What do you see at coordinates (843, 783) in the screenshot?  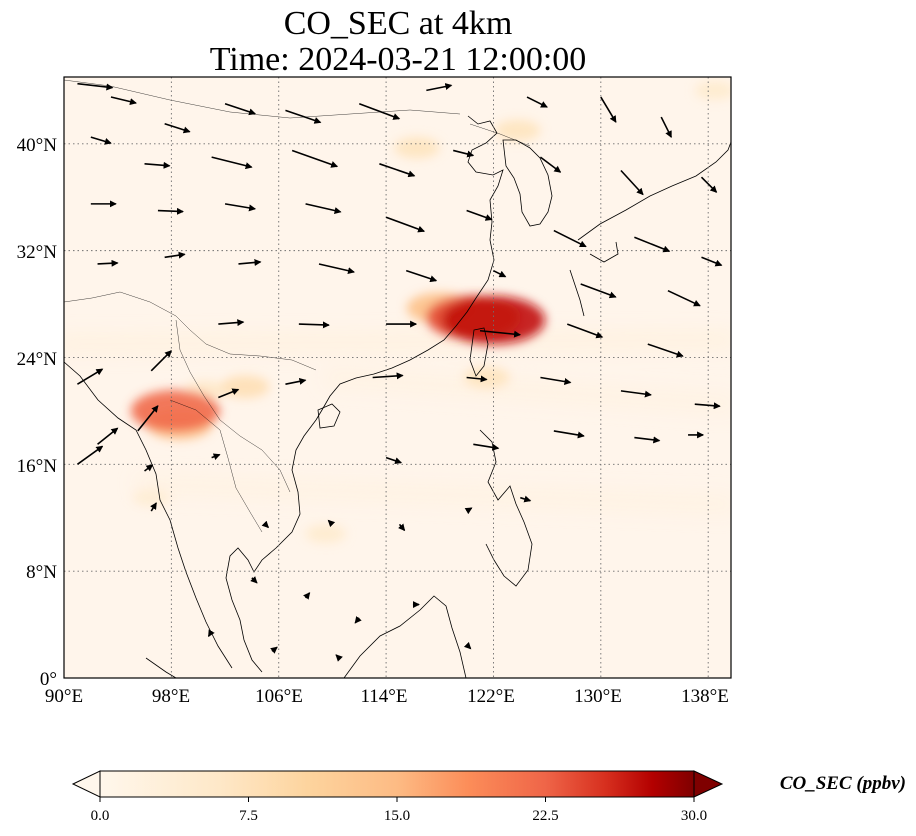 I see `colorbar-label: CO_SEC (ppbv)` at bounding box center [843, 783].